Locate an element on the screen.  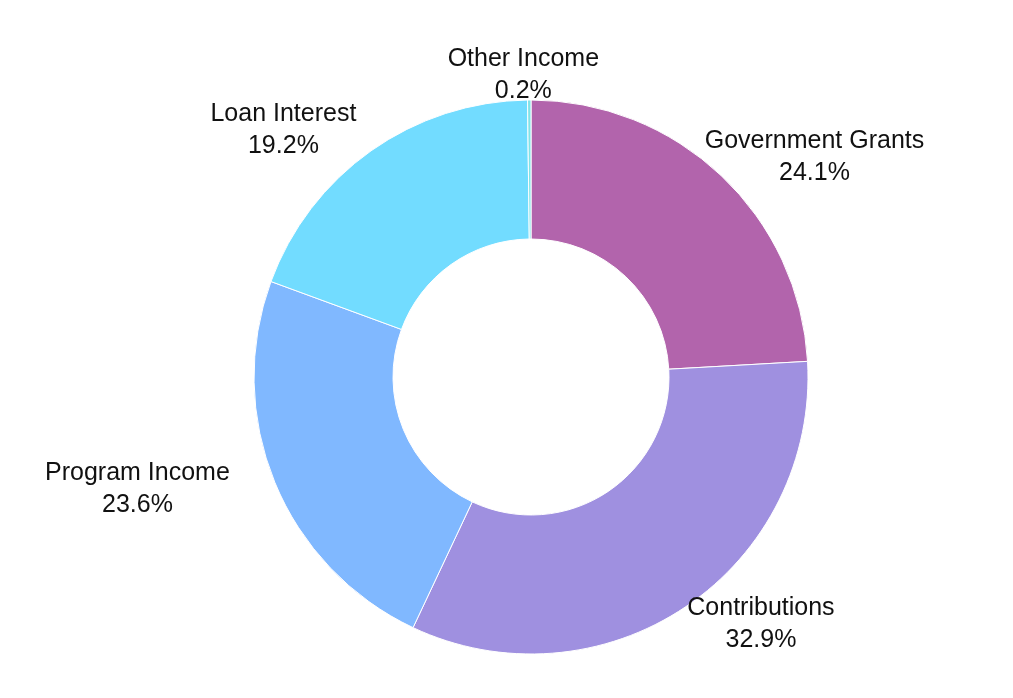
data-label: 0.2% is located at coordinates (523, 89).